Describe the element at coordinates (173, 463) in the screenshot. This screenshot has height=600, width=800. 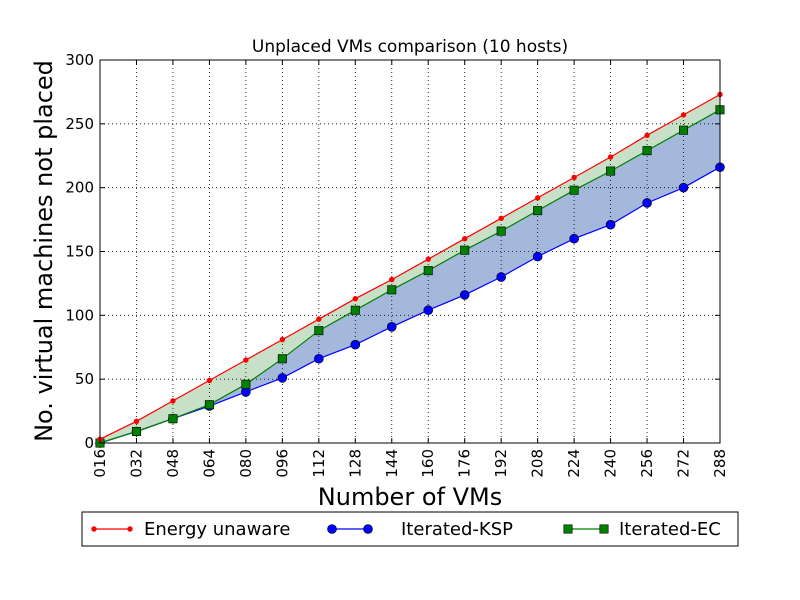
I see `x-tick-label: 048` at that location.